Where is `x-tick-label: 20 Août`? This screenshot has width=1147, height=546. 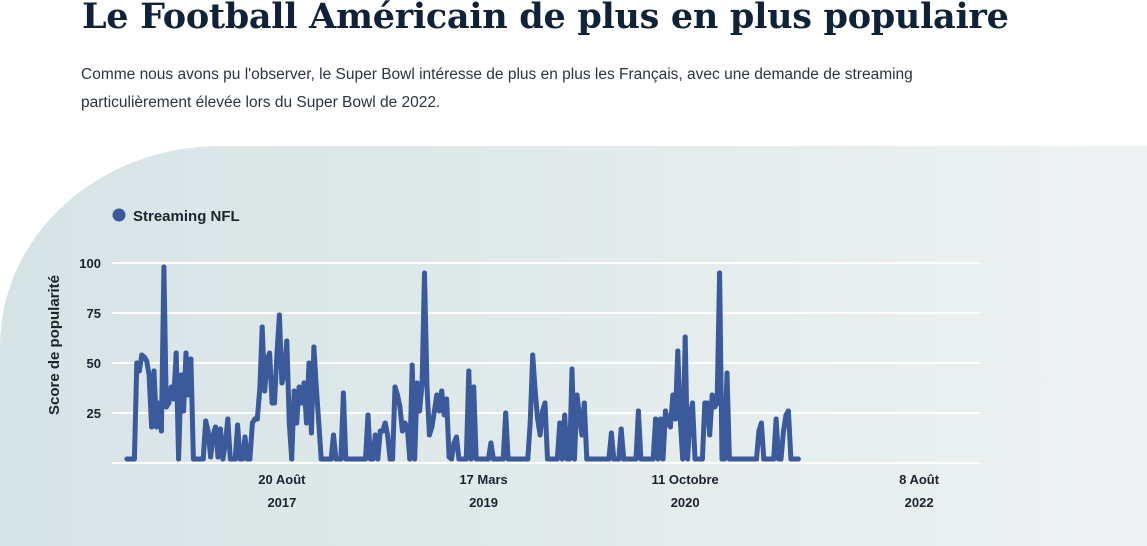
x-tick-label: 20 Août is located at coordinates (282, 479).